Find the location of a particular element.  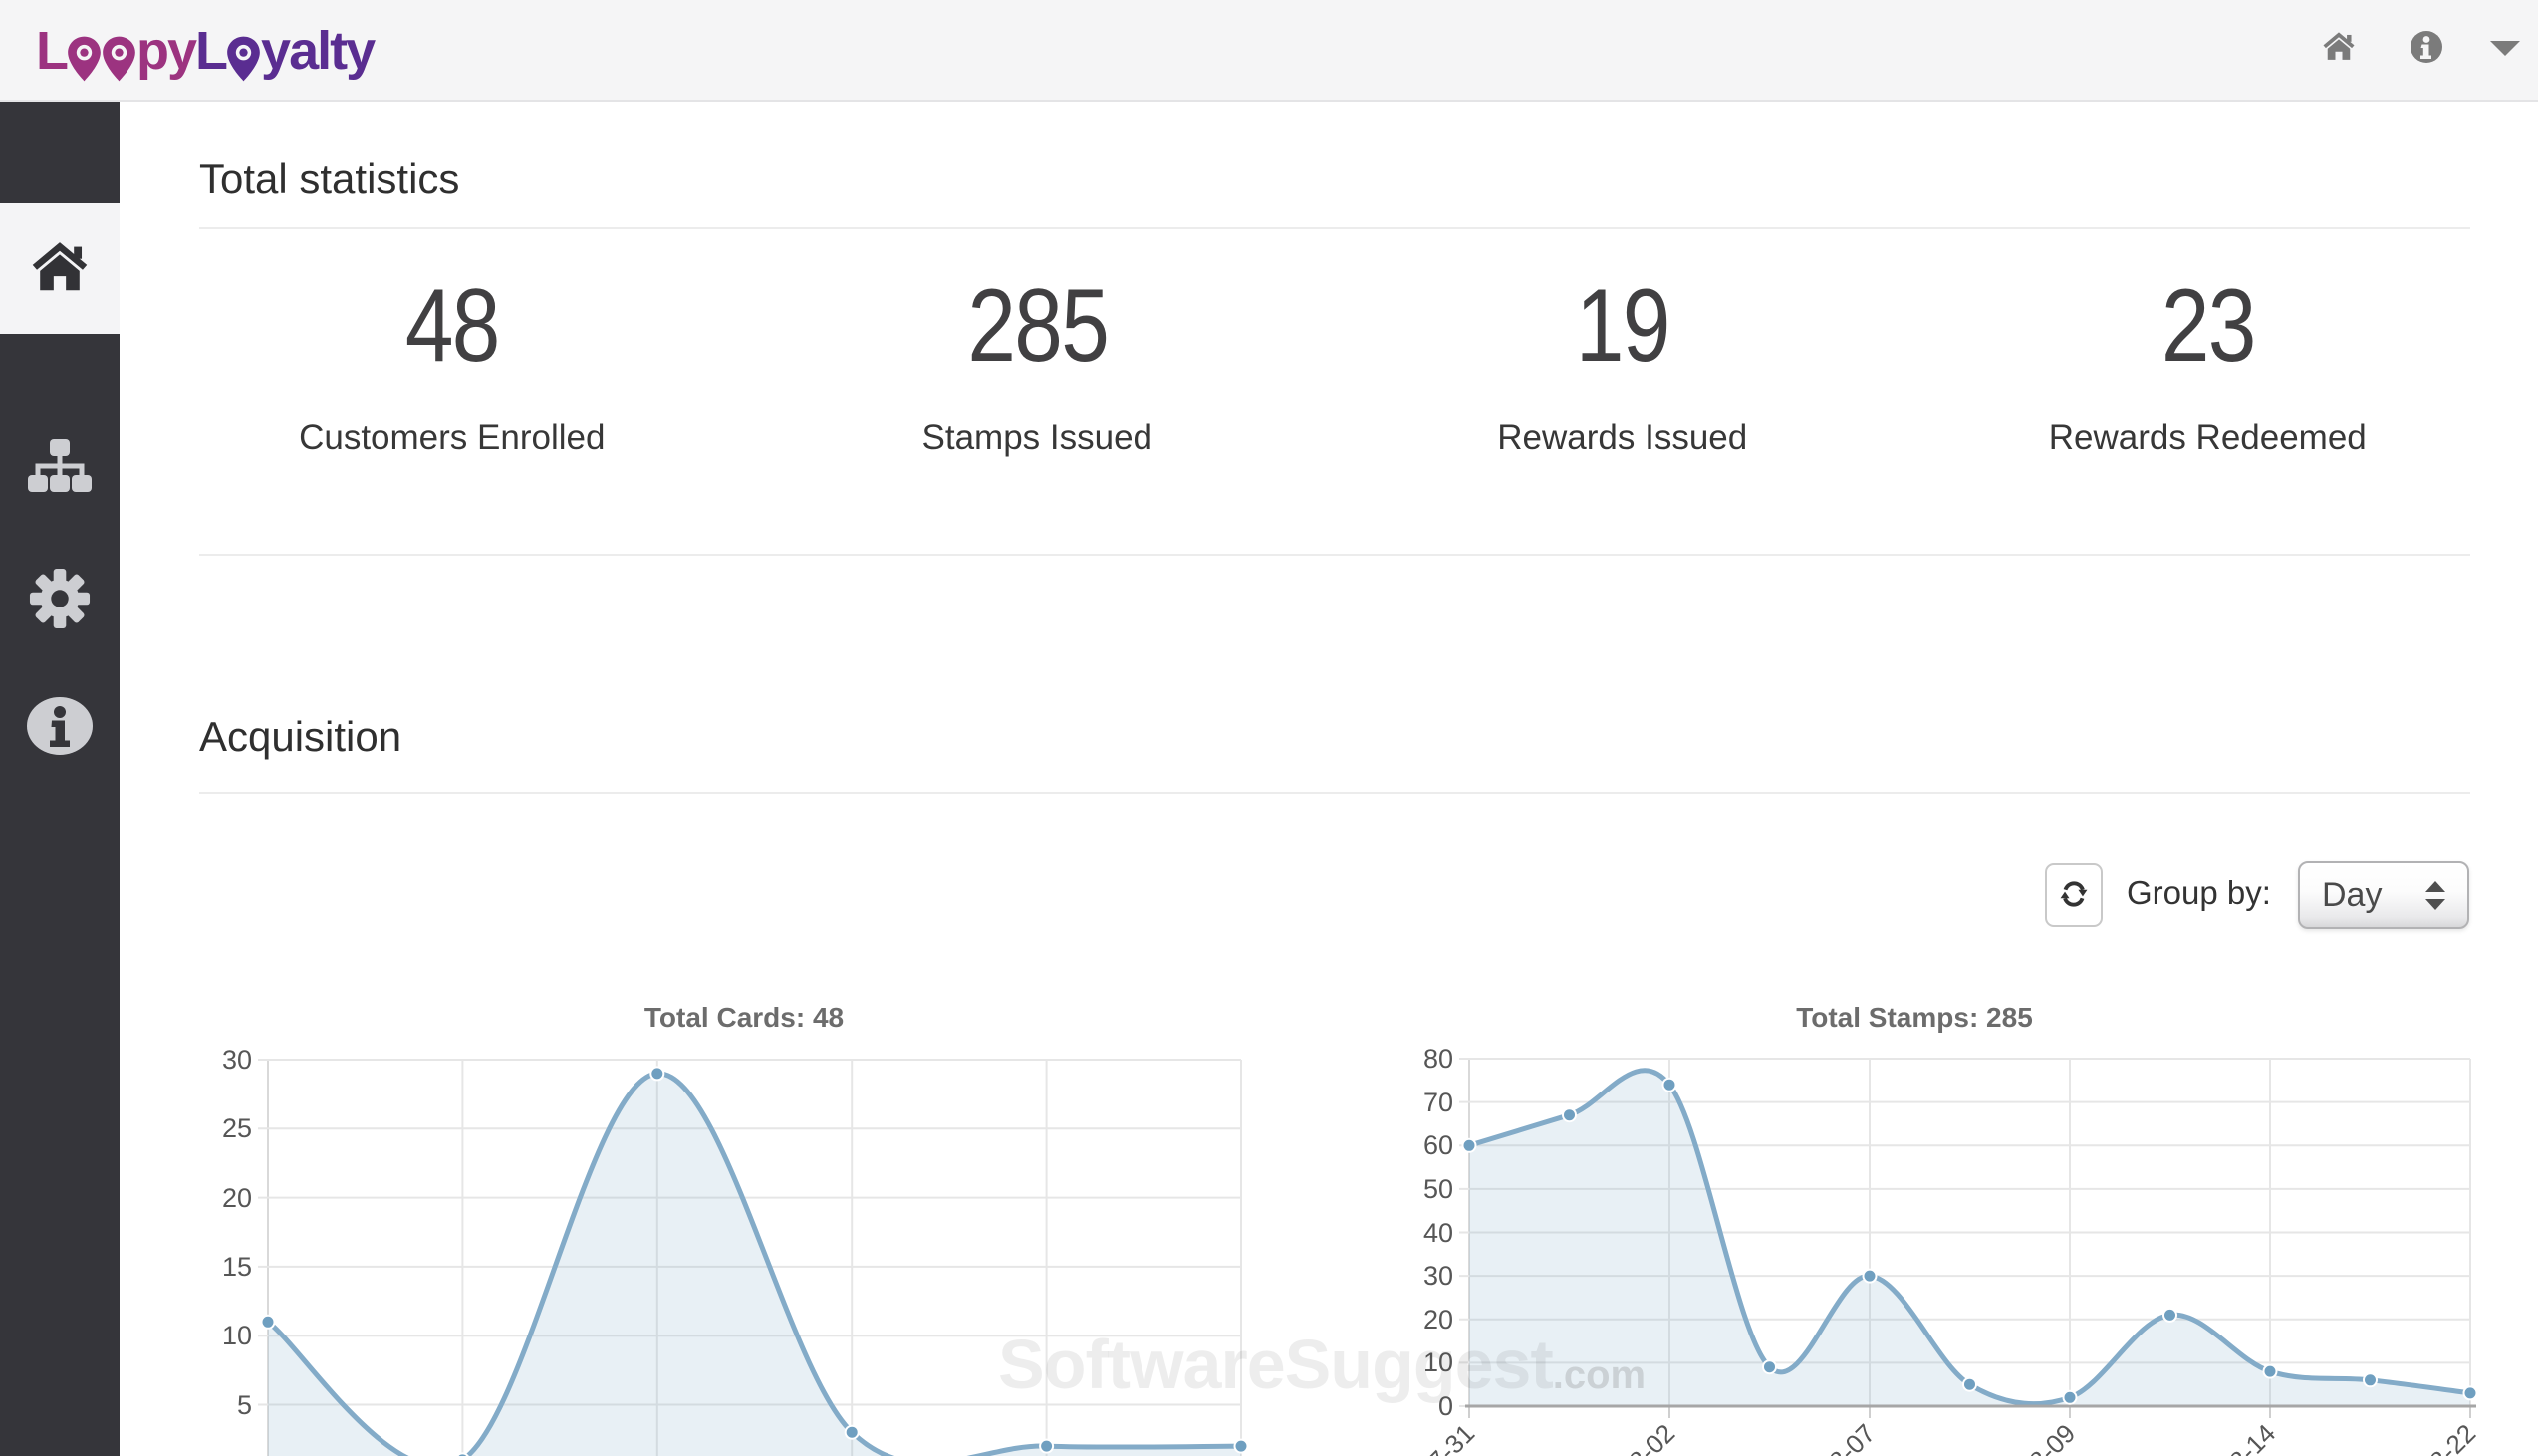

stat-label: Stamps Issued is located at coordinates (1037, 437).